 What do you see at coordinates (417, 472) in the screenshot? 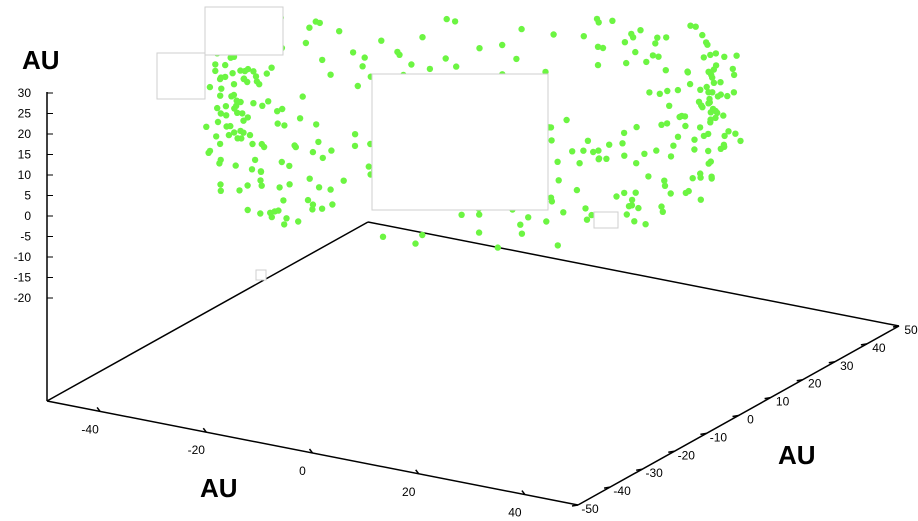
I see `x-tick-mark` at bounding box center [417, 472].